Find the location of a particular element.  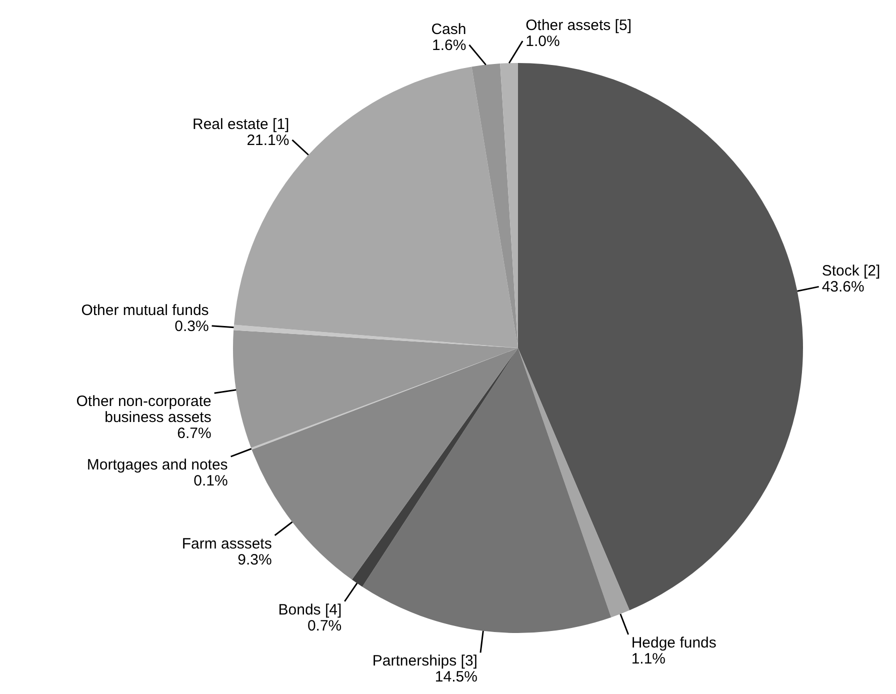

data-label: 0.1% is located at coordinates (211, 481).